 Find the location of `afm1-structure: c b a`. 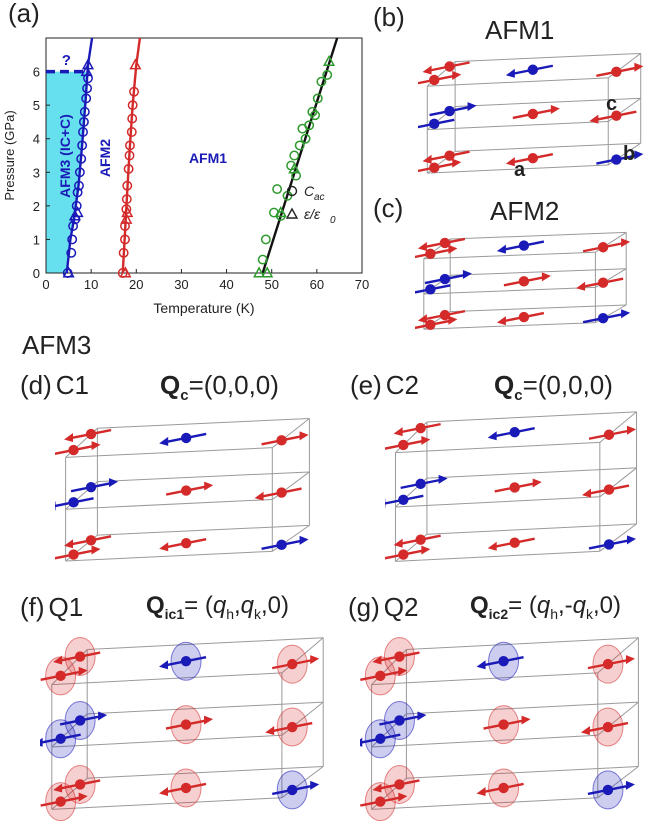

afm1-structure: c b a is located at coordinates (531, 116).